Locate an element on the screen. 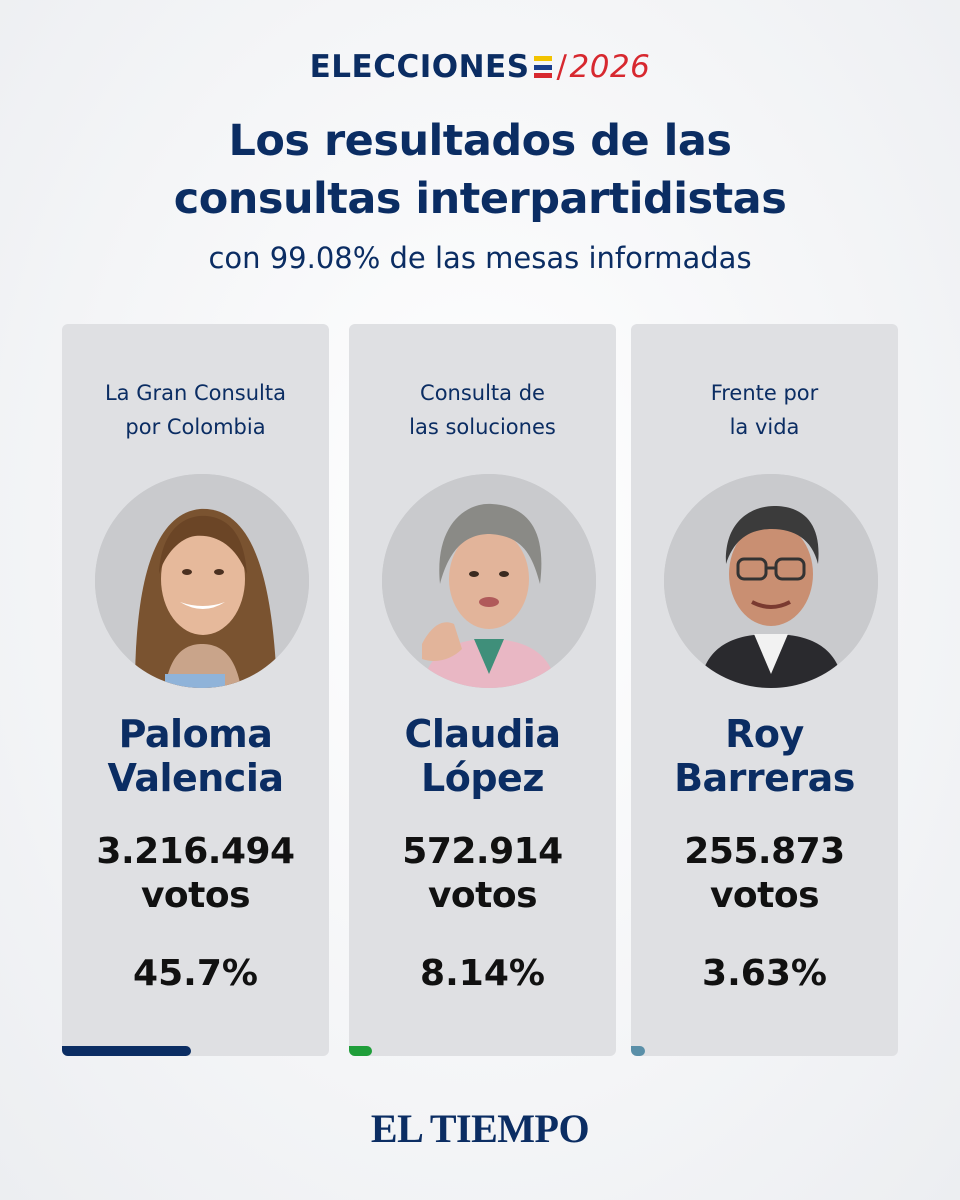  party-line-2: las soluciones is located at coordinates (482, 427).